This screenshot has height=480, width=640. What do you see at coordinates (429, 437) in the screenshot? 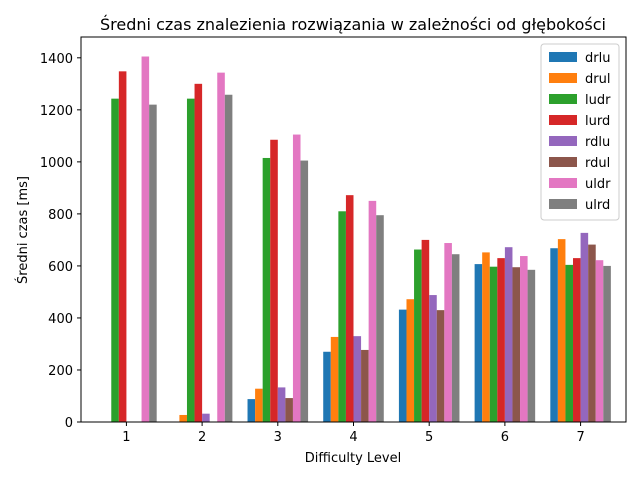
I see `x-tick-label: 5` at bounding box center [429, 437].